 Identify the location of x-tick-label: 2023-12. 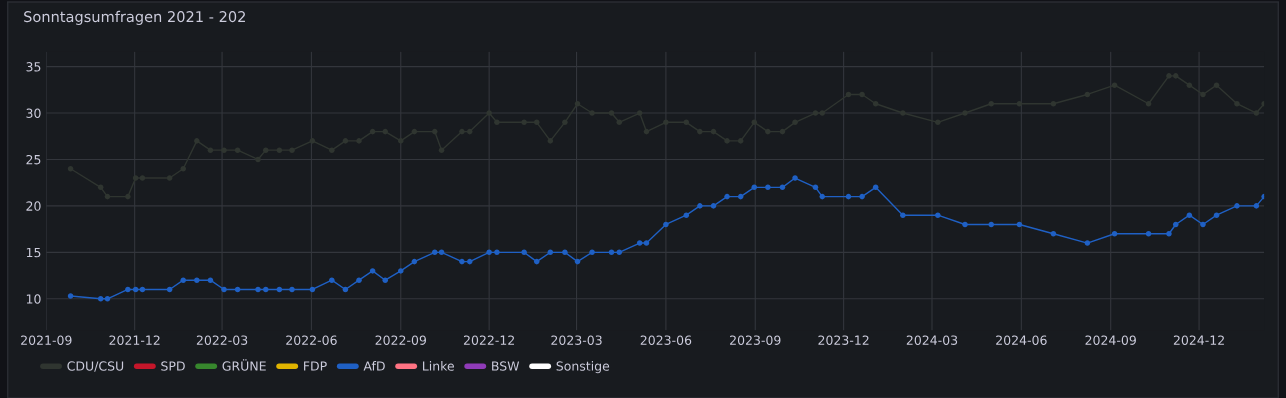
(843, 340).